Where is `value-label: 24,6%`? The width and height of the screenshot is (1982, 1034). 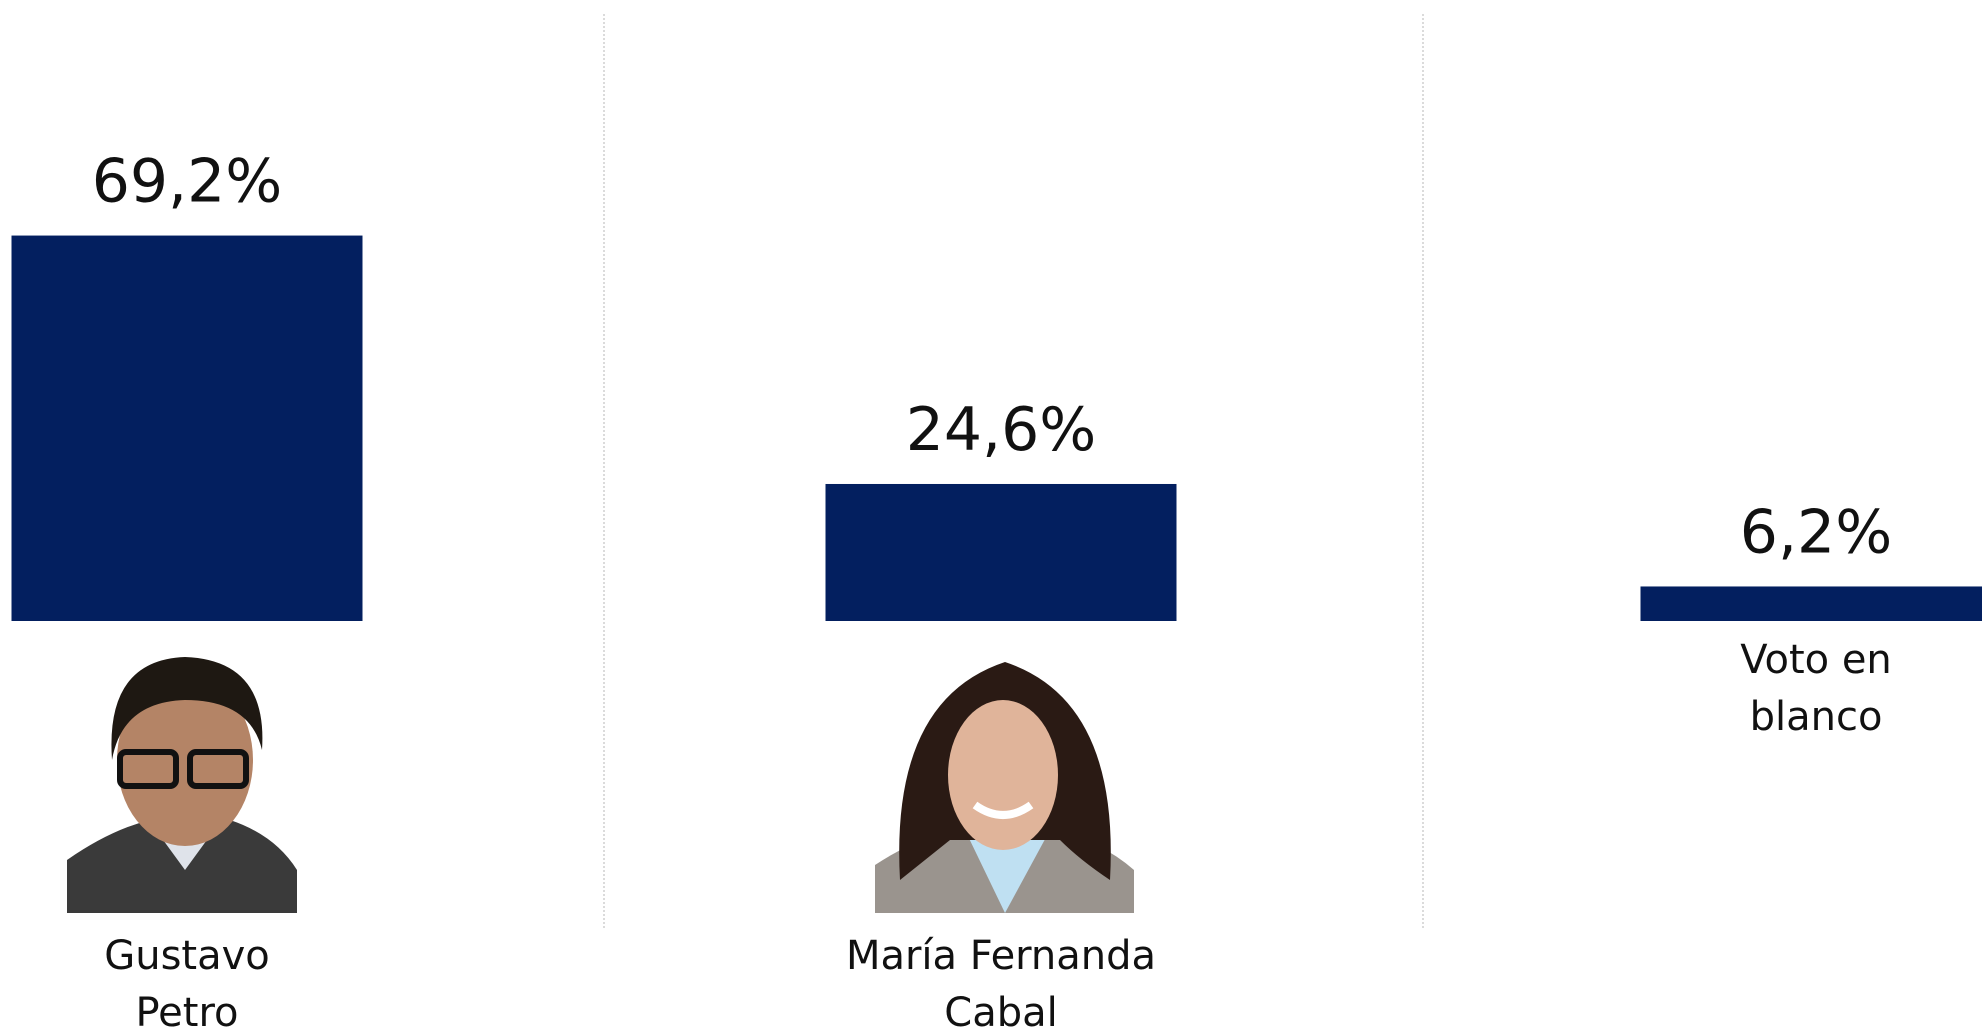 value-label: 24,6% is located at coordinates (1001, 430).